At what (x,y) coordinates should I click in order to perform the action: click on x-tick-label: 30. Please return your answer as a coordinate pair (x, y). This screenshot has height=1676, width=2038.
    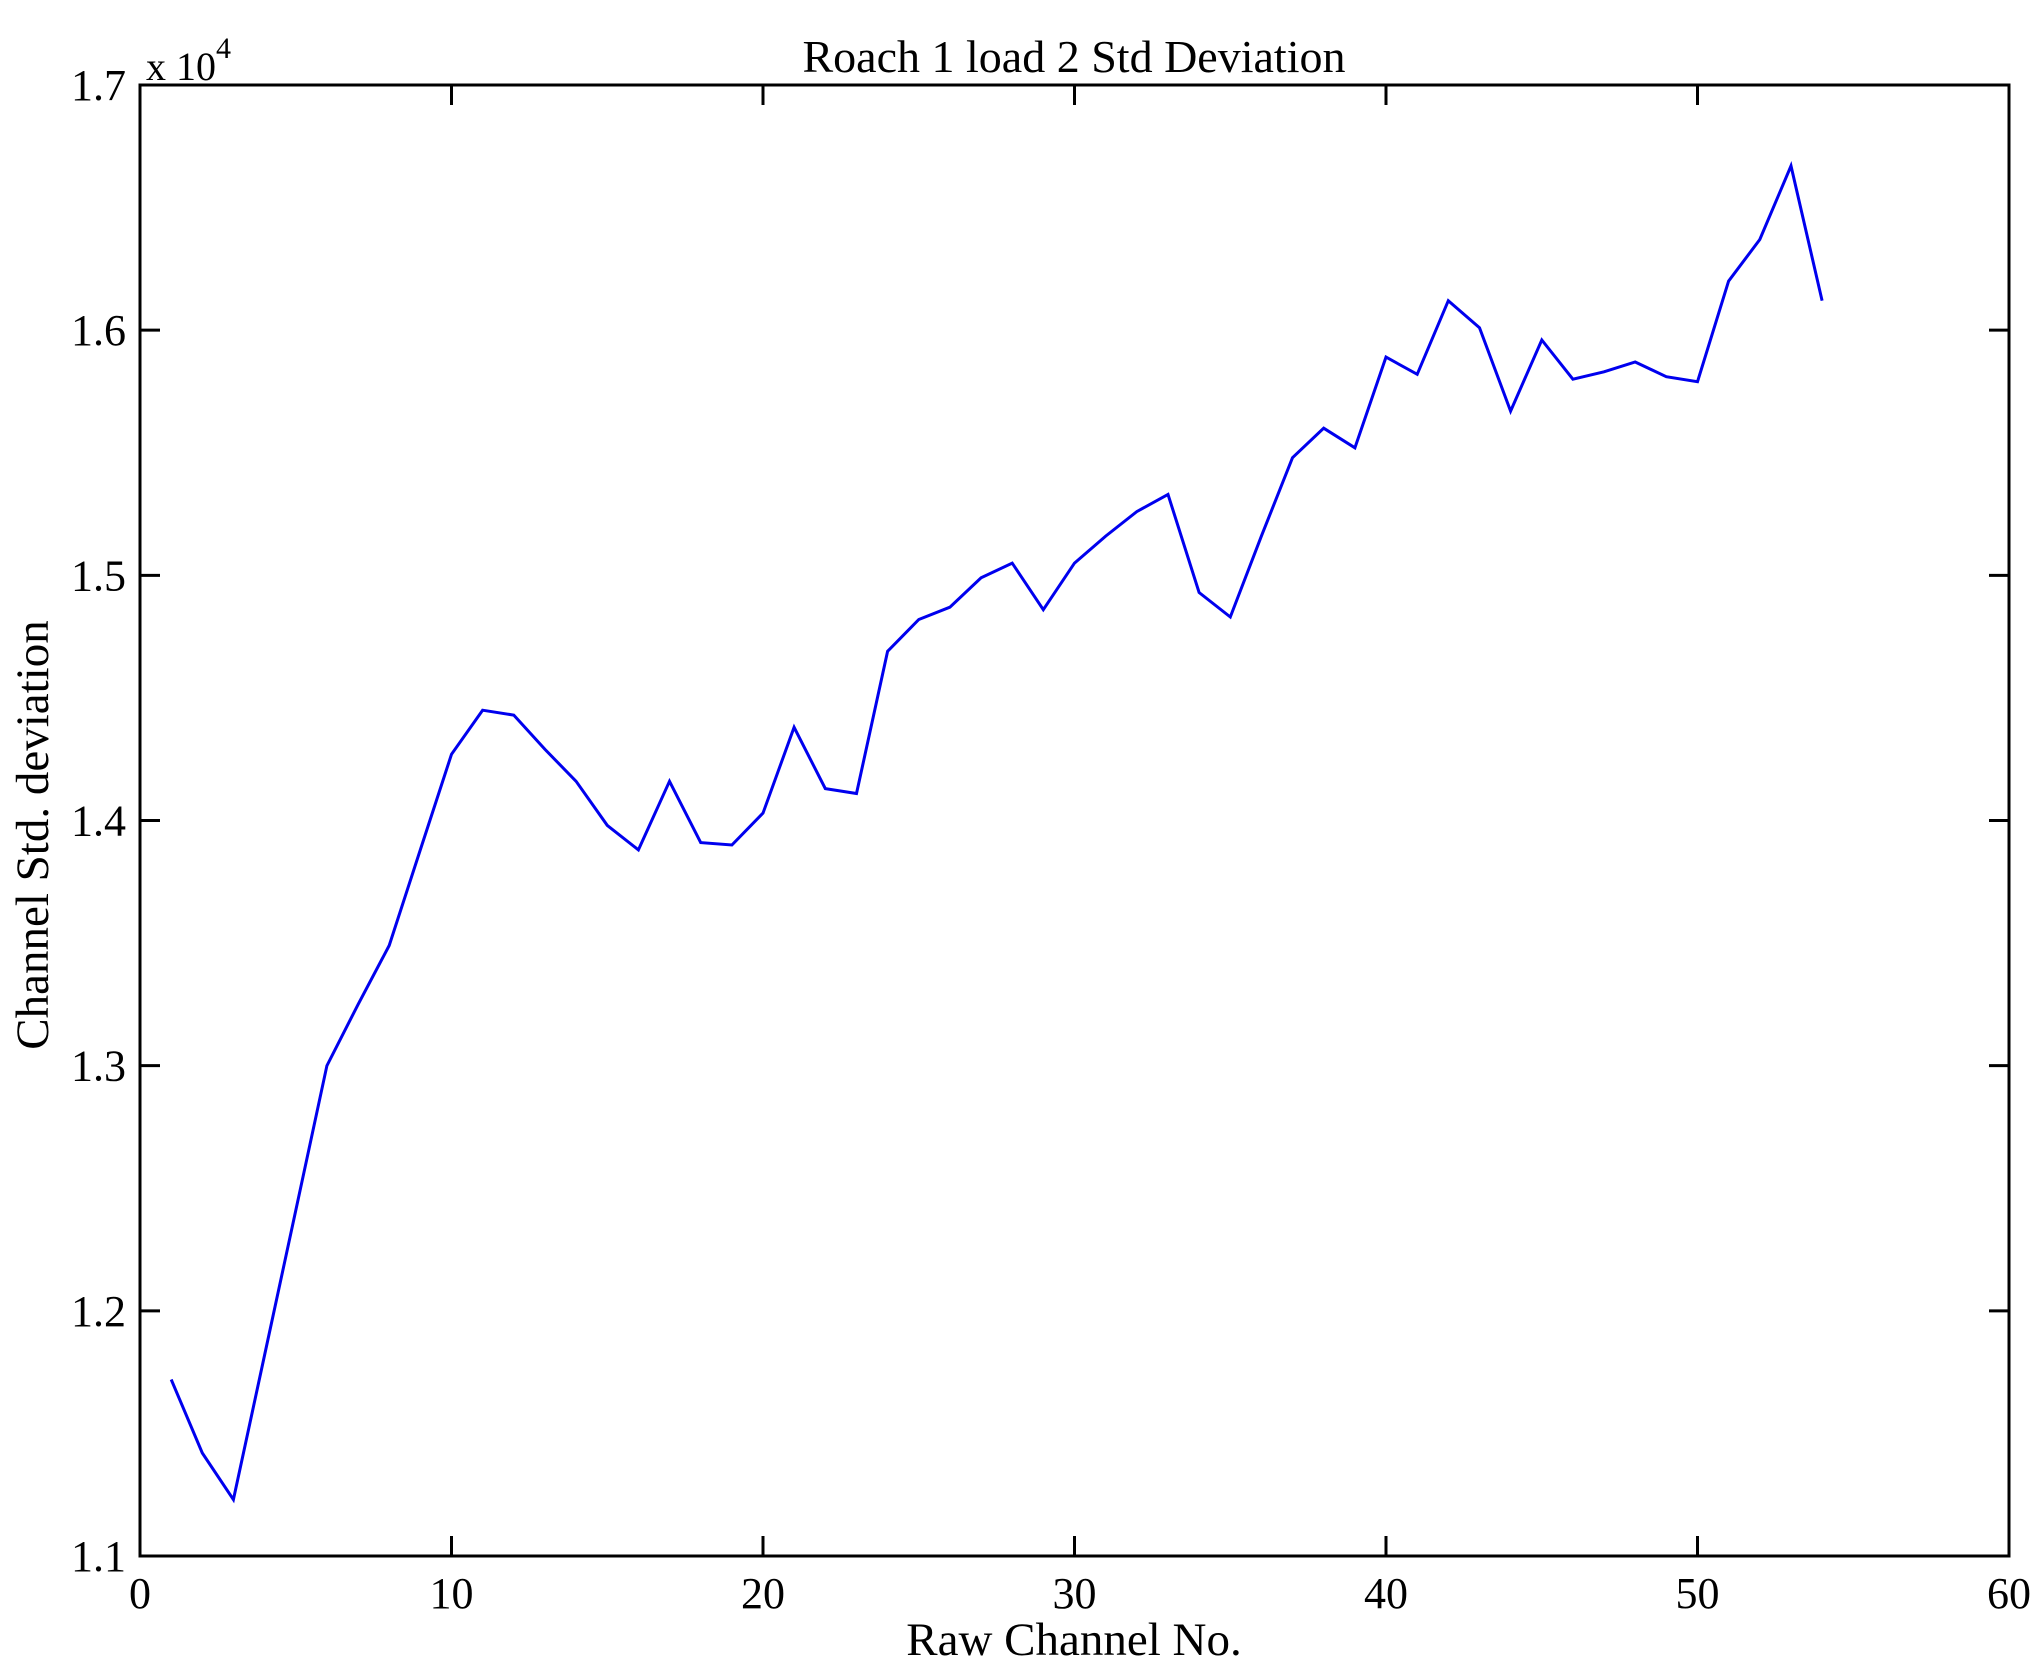
    Looking at the image, I should click on (1075, 1593).